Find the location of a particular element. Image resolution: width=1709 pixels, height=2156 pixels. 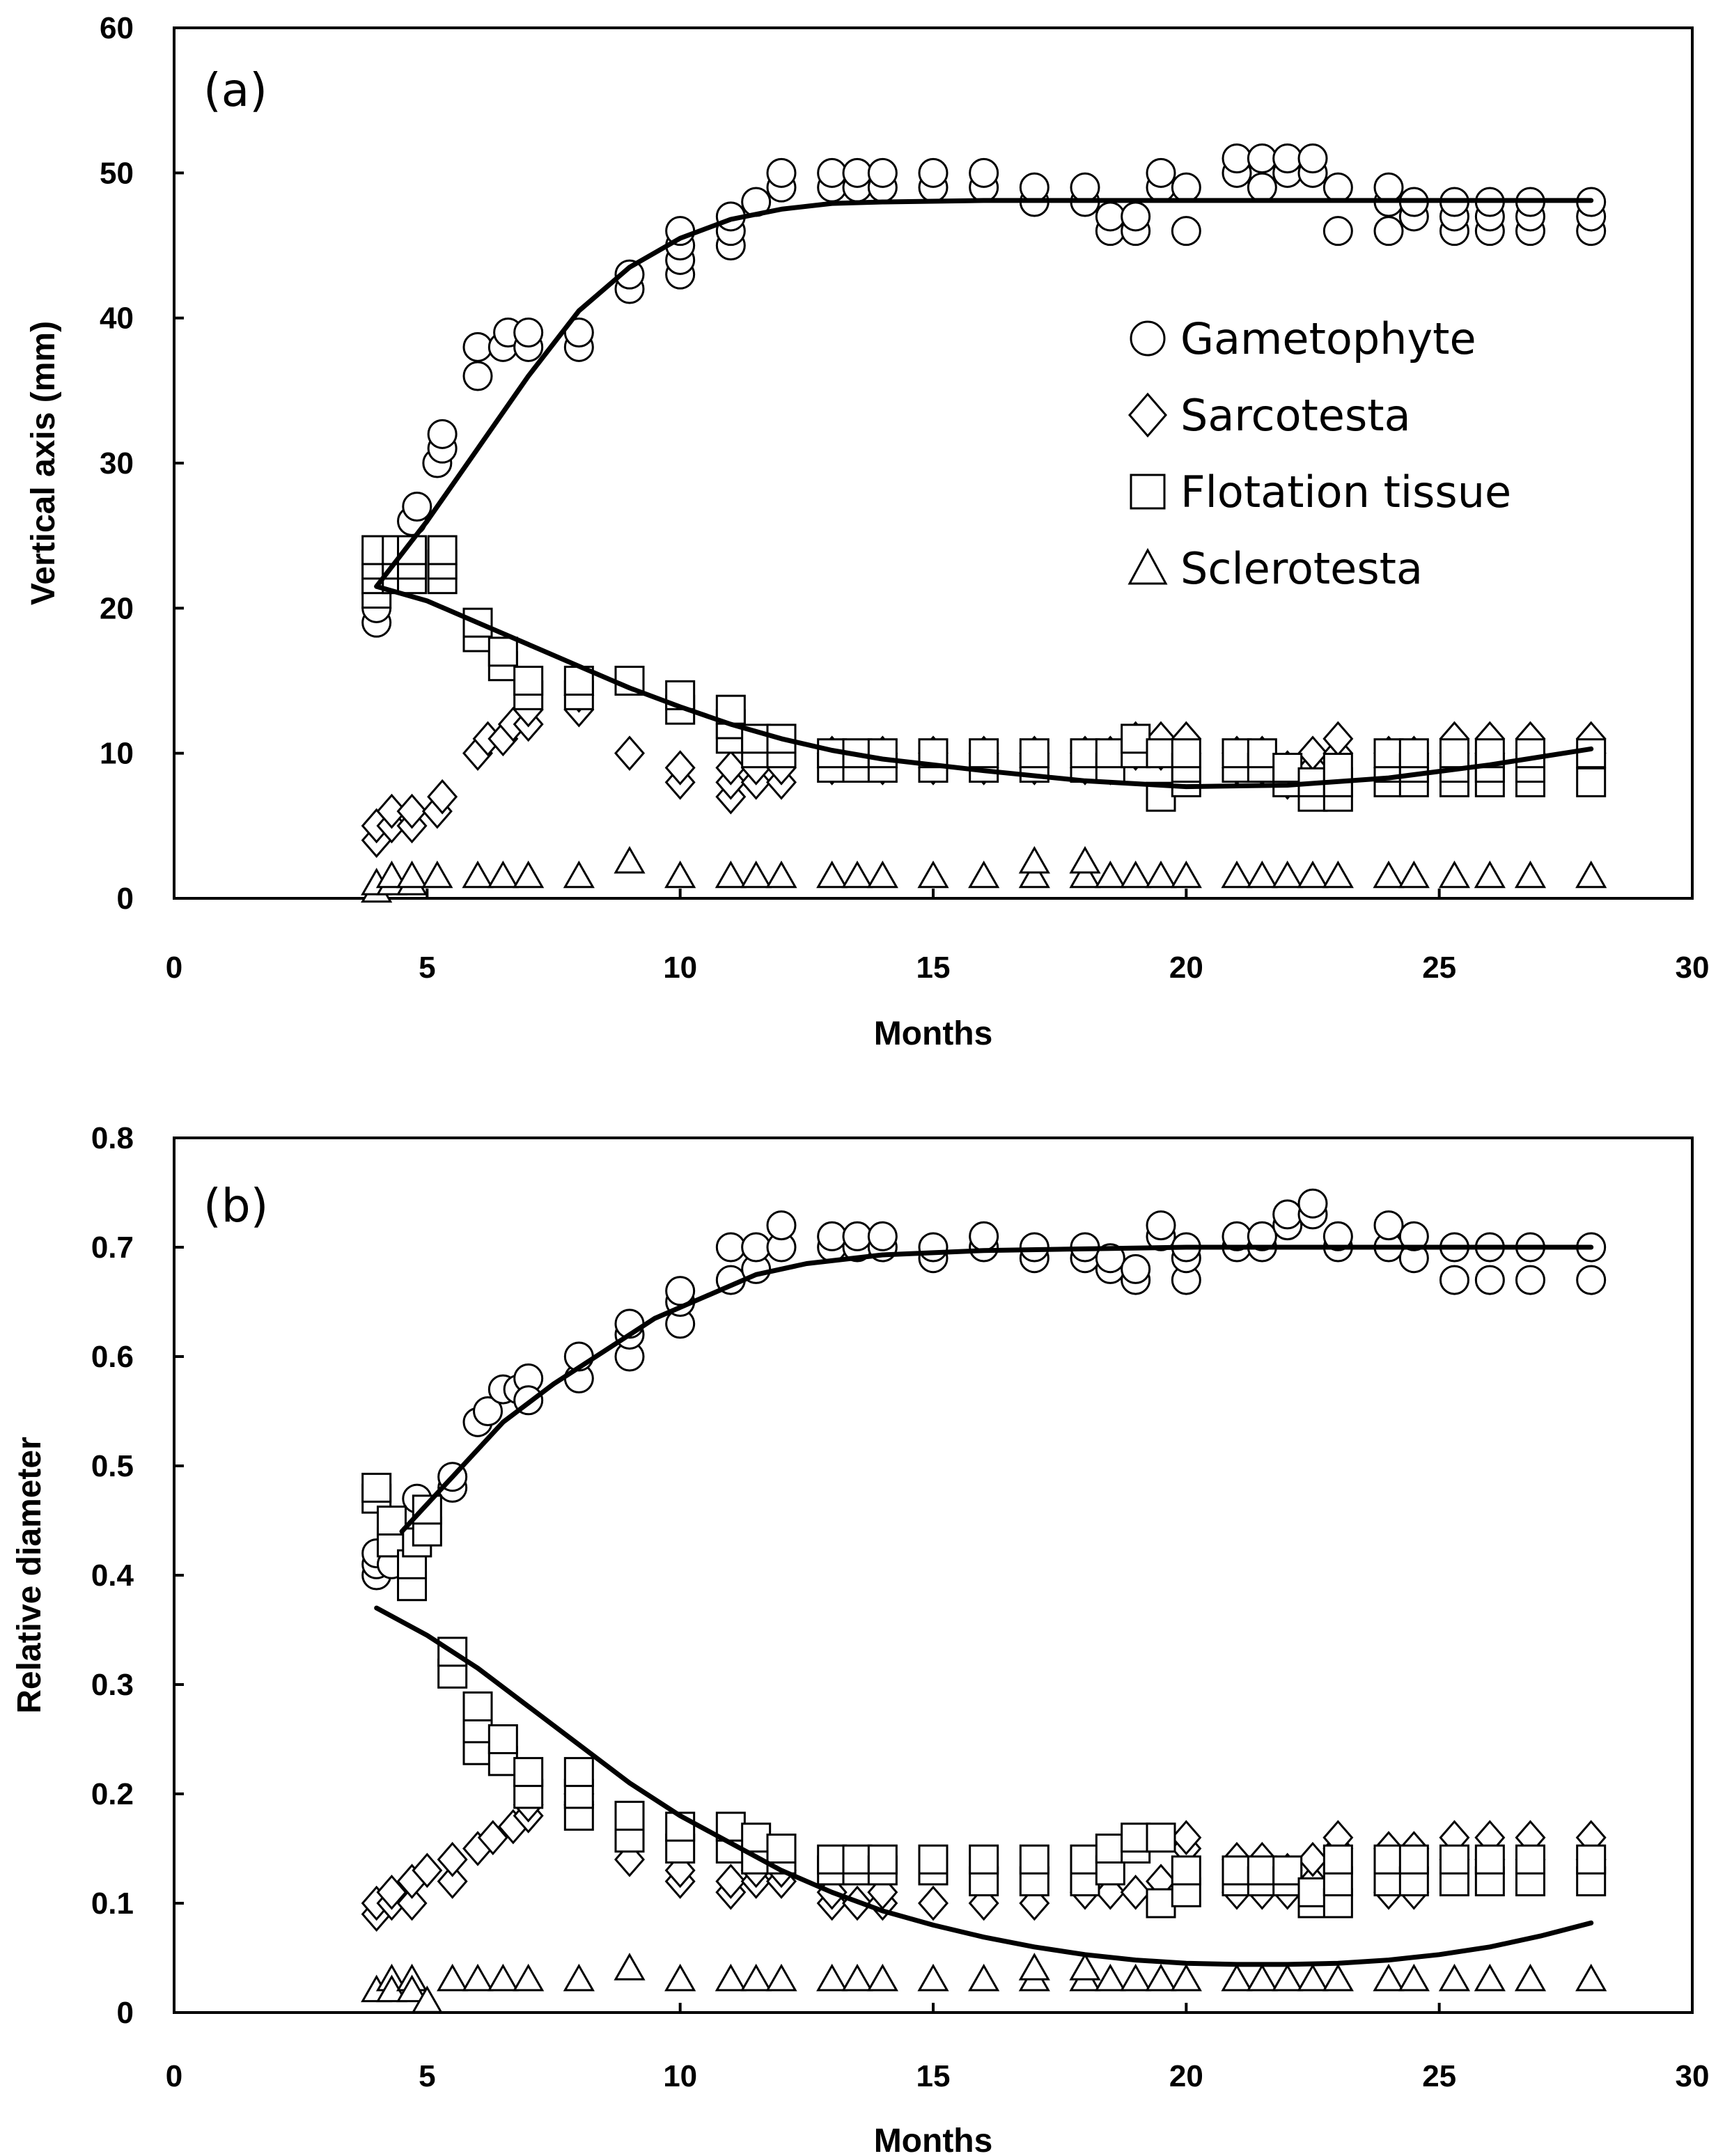

x-tick-label: 0 is located at coordinates (174, 968).